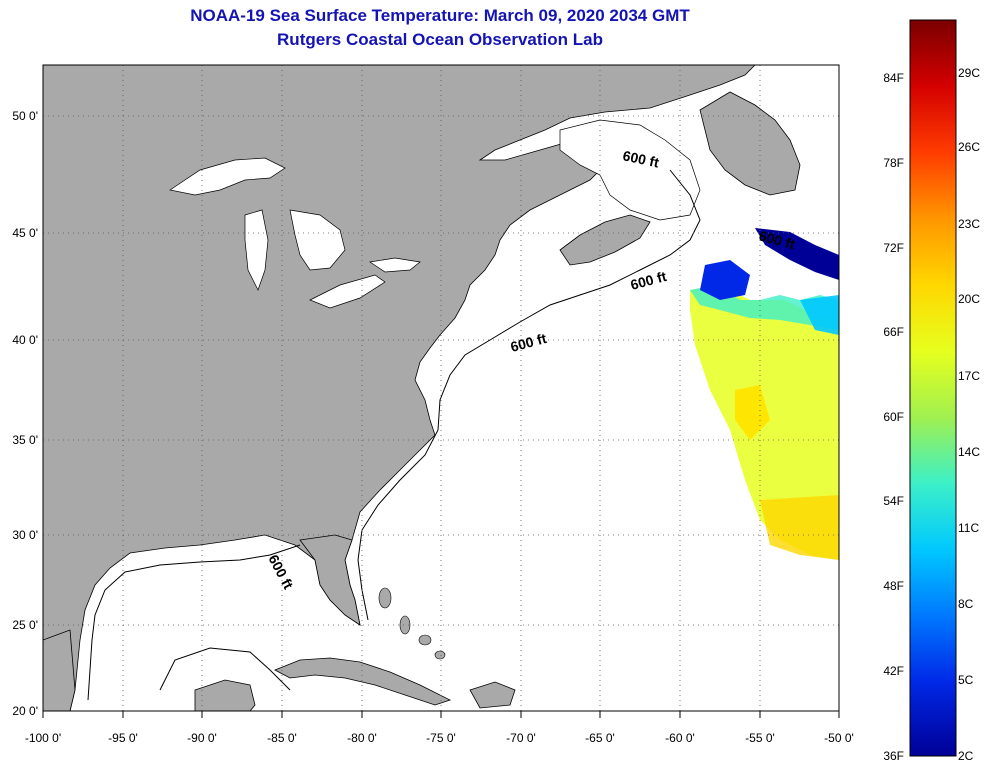 This screenshot has height=770, width=984. Describe the element at coordinates (25, 711) in the screenshot. I see `lat-label: 20 0'` at that location.